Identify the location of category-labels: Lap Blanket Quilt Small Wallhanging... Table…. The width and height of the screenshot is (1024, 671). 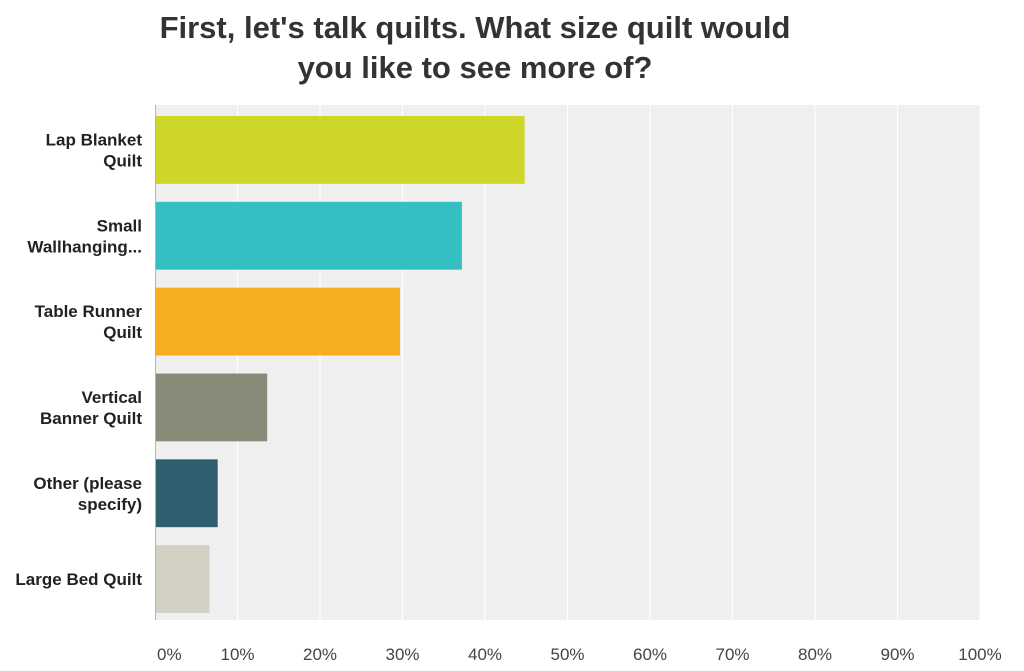
(78, 359).